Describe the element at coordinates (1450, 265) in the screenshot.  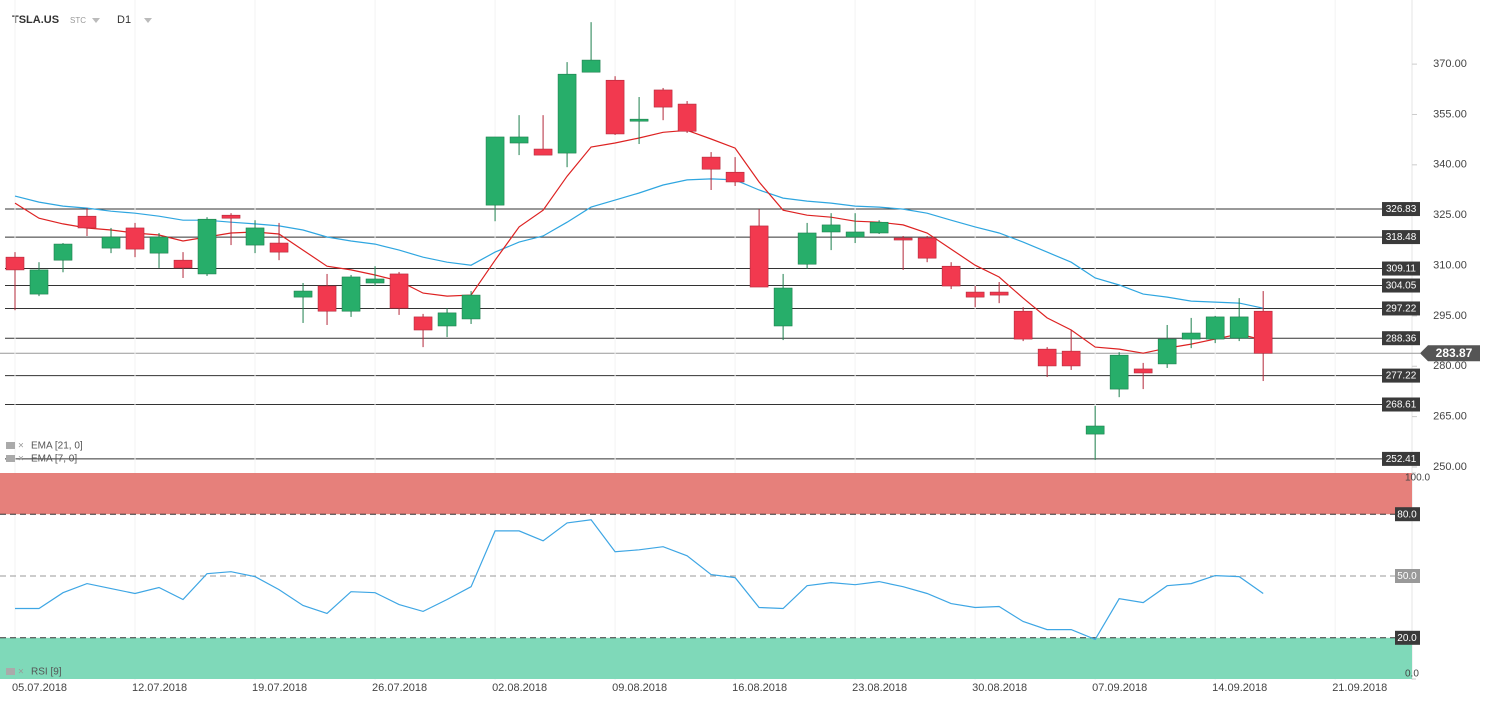
I see `y-tick-label: 310.00` at that location.